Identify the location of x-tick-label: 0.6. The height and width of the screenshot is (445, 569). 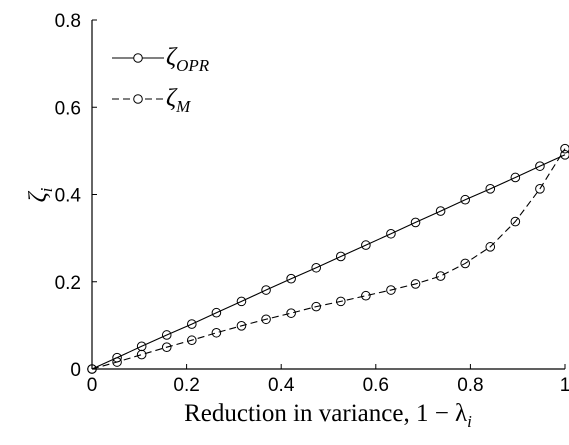
(376, 385).